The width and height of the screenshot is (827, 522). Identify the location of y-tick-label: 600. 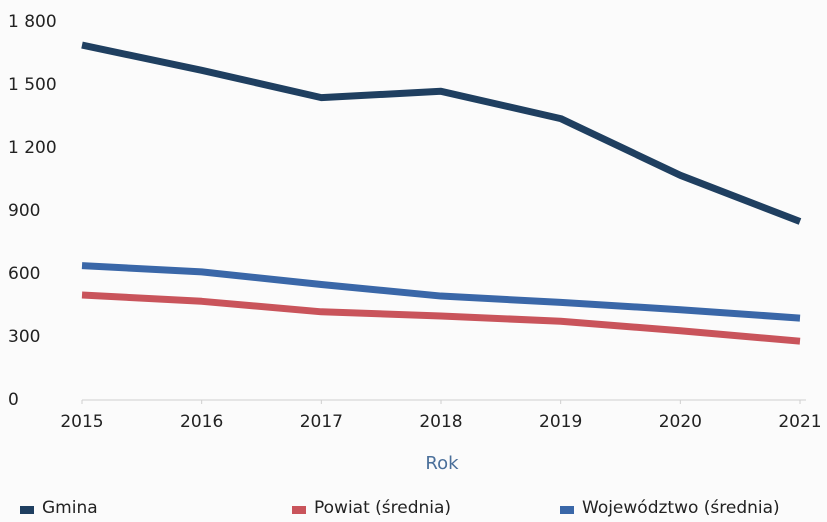
(24, 274).